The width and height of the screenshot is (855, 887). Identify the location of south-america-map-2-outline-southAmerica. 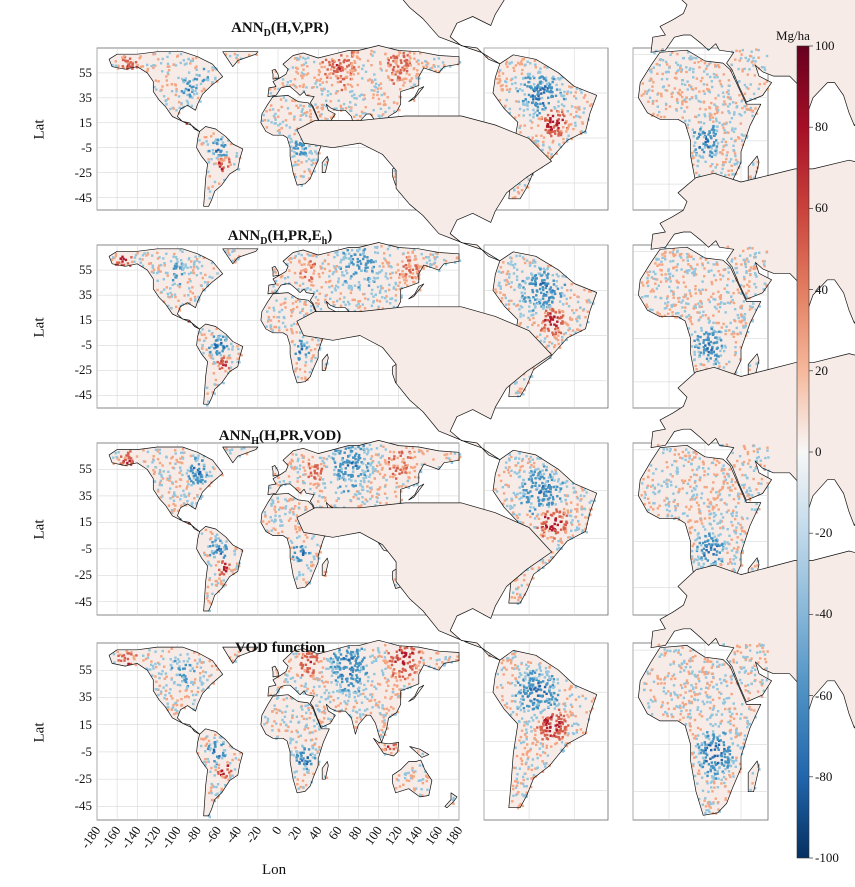
(545, 324).